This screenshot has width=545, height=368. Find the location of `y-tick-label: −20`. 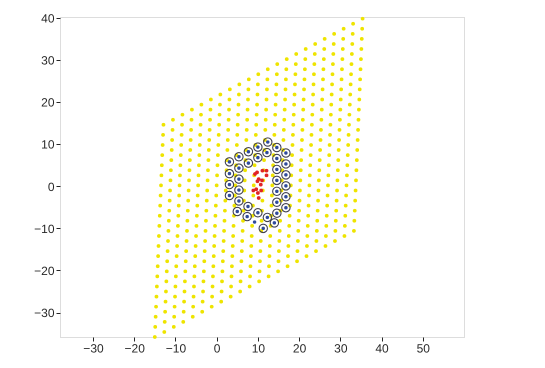

y-tick-label: −20 is located at coordinates (44, 271).